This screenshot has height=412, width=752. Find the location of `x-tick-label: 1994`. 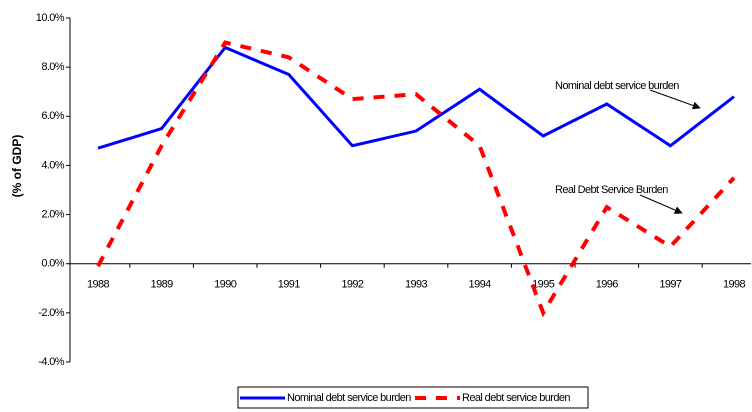

x-tick-label: 1994 is located at coordinates (480, 285).